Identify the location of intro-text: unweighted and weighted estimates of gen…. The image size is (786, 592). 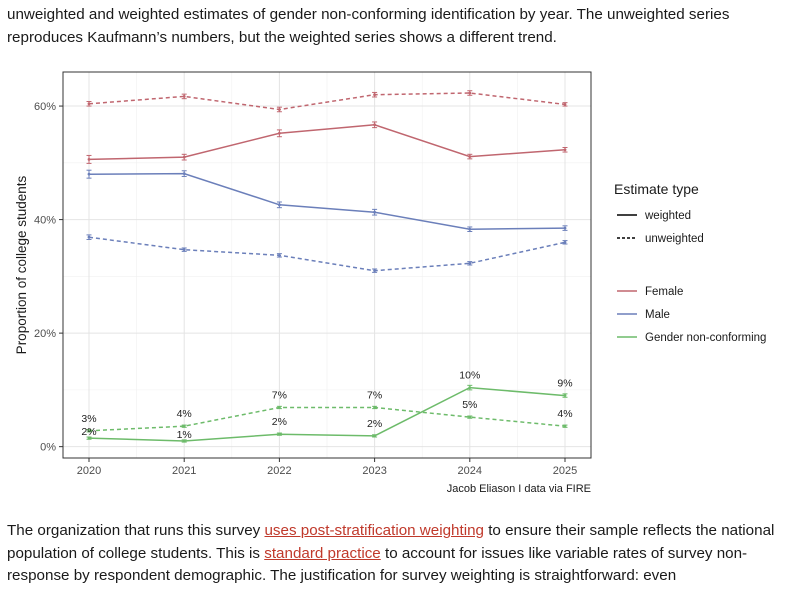
(368, 26).